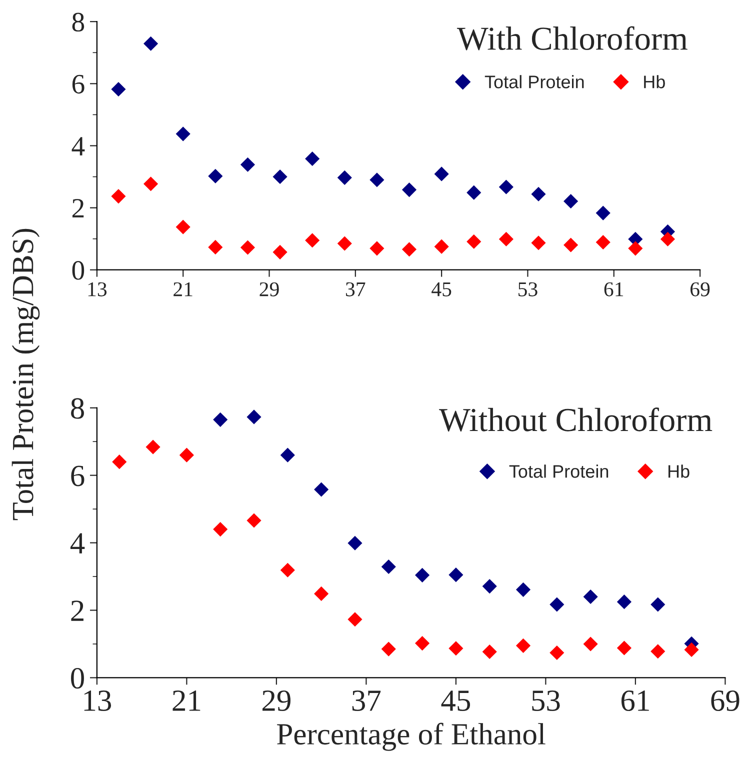 This screenshot has height=771, width=740. I want to click on chart-title: With Chloroform, so click(572, 38).